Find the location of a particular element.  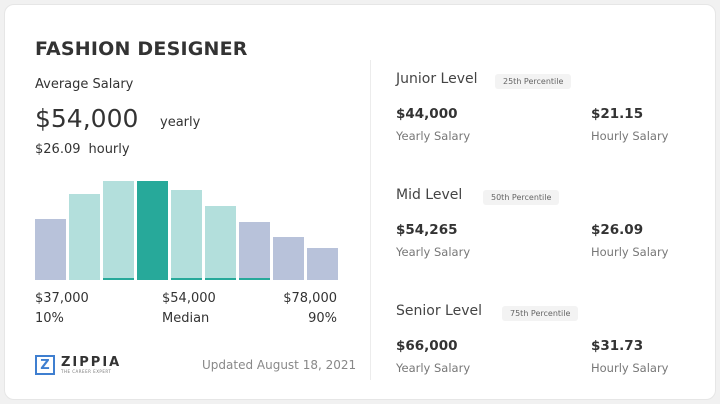

logo-tagline: THE CAREER EXPERT is located at coordinates (86, 371).